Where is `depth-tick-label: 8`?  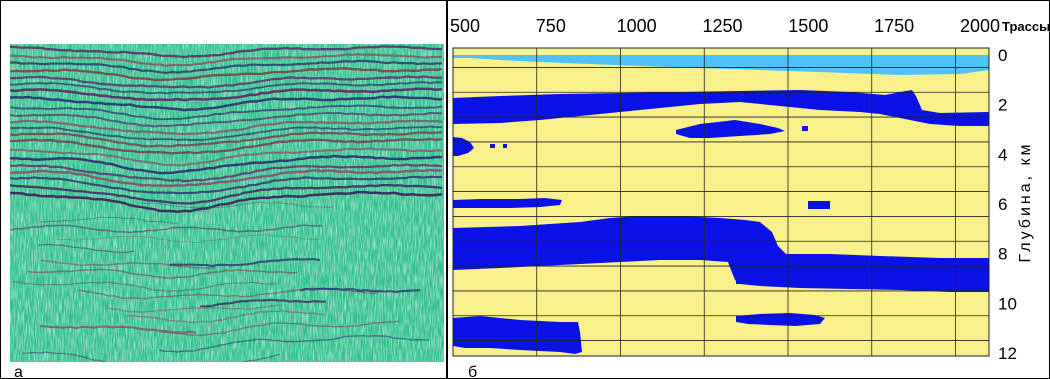
depth-tick-label: 8 is located at coordinates (1002, 254).